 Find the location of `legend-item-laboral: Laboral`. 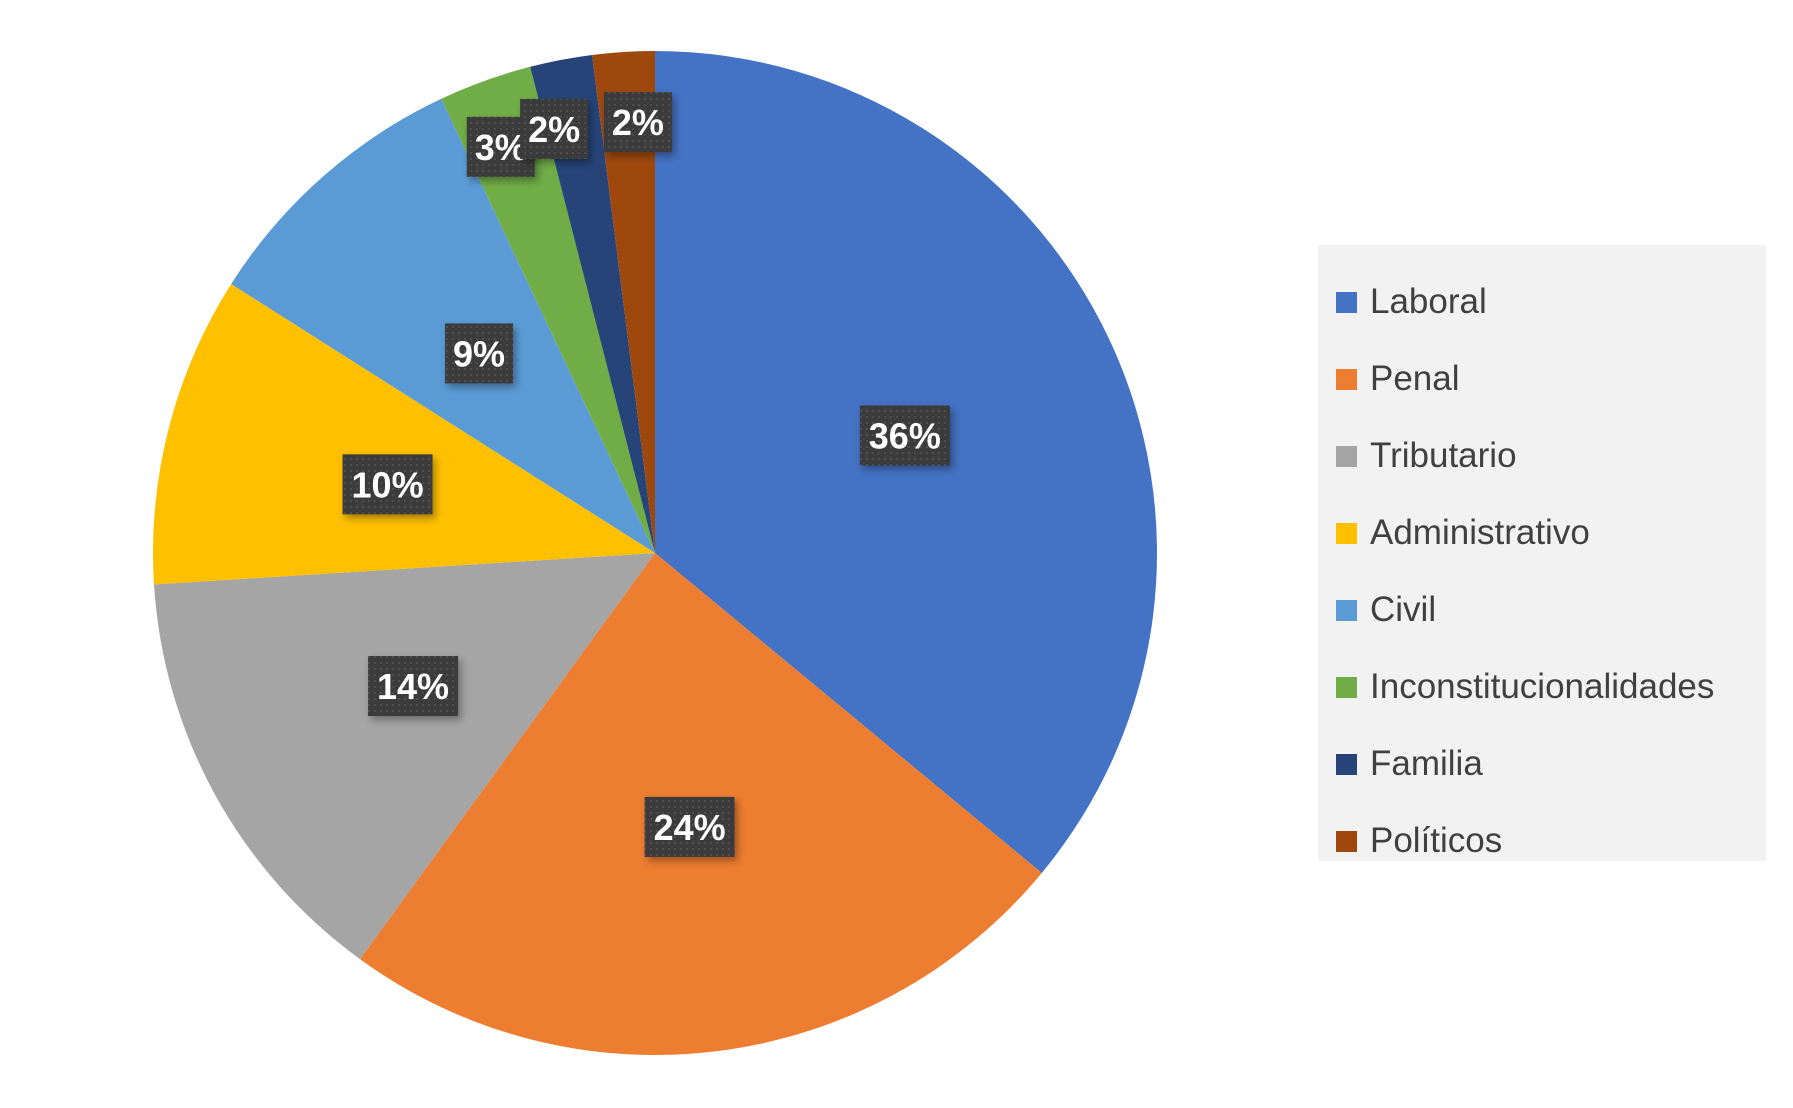

legend-item-laboral: Laboral is located at coordinates (1411, 302).